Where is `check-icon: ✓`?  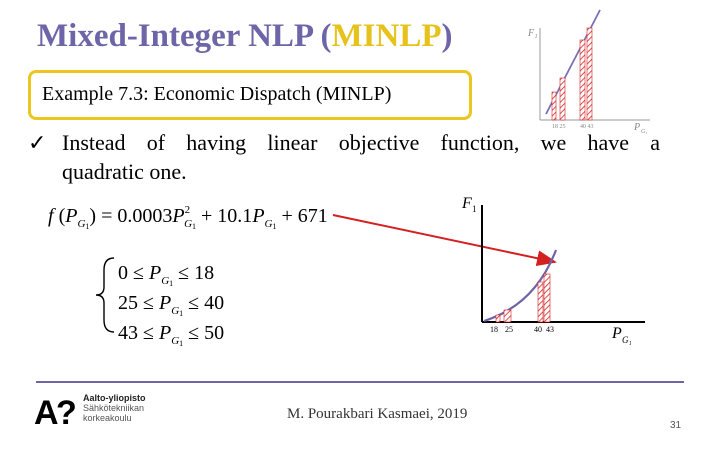 check-icon: ✓ is located at coordinates (37, 142).